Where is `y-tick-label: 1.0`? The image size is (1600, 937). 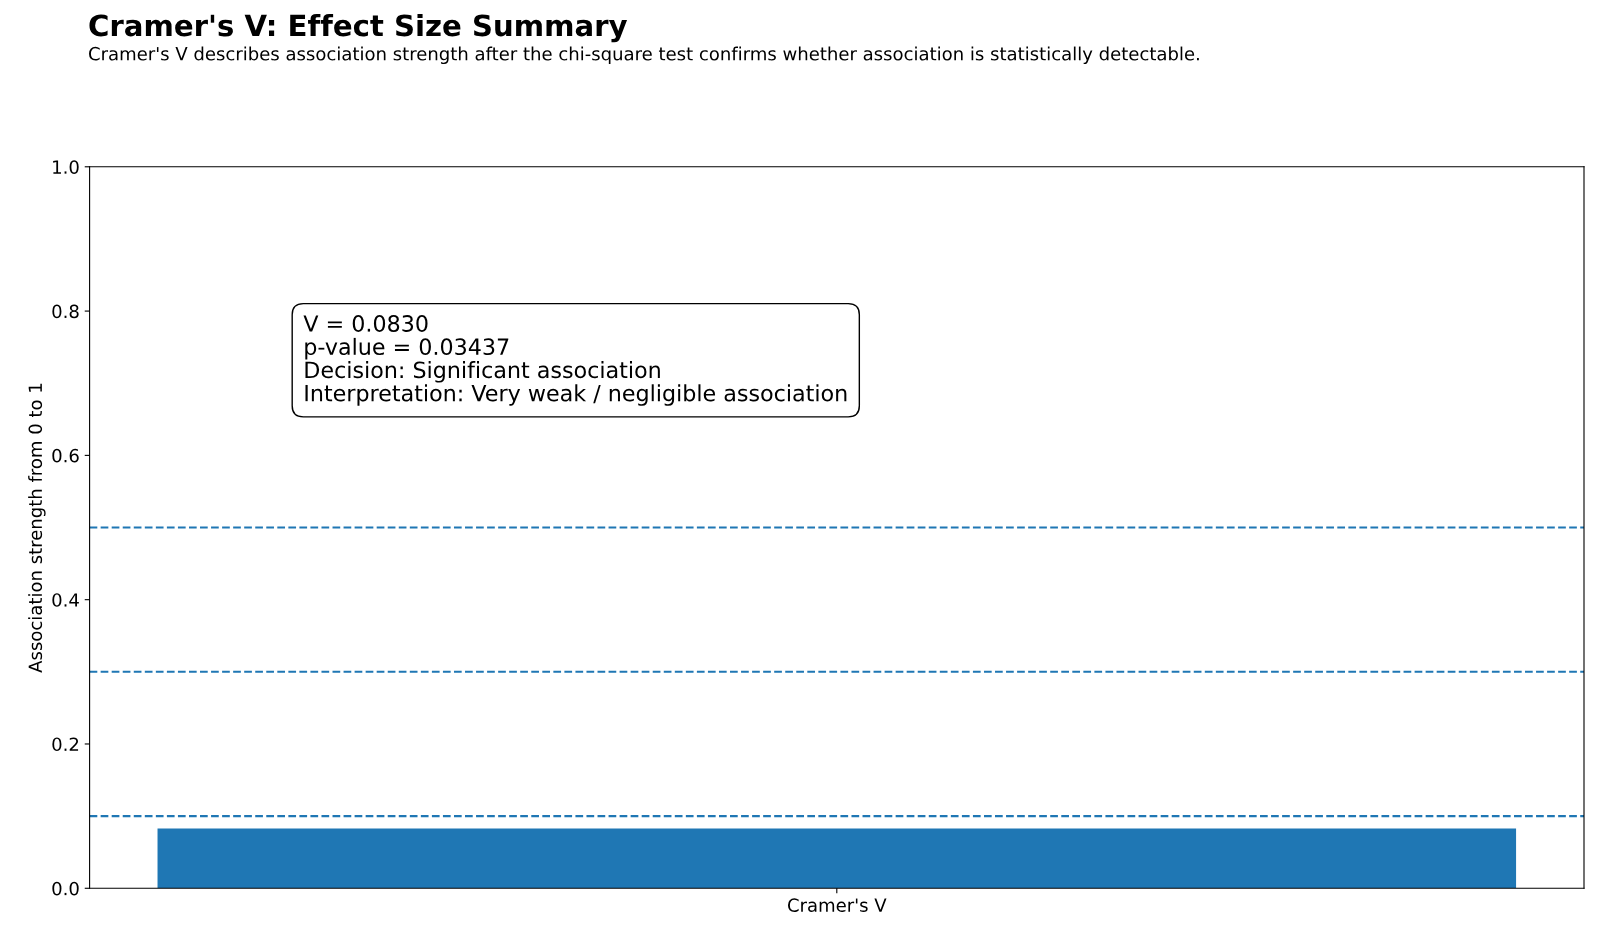 y-tick-label: 1.0 is located at coordinates (66, 167).